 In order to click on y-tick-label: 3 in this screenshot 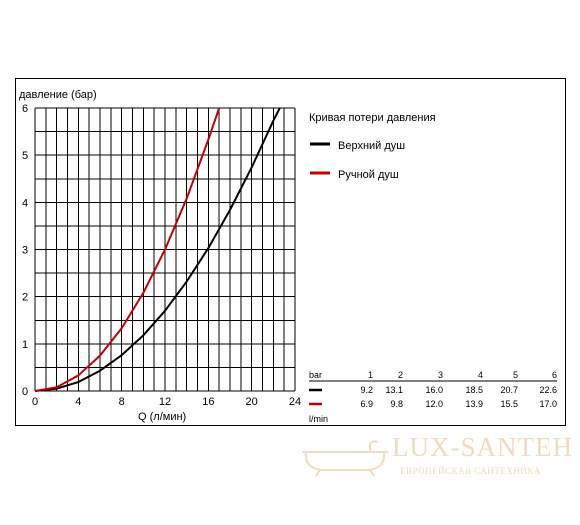, I will do `click(25, 251)`.